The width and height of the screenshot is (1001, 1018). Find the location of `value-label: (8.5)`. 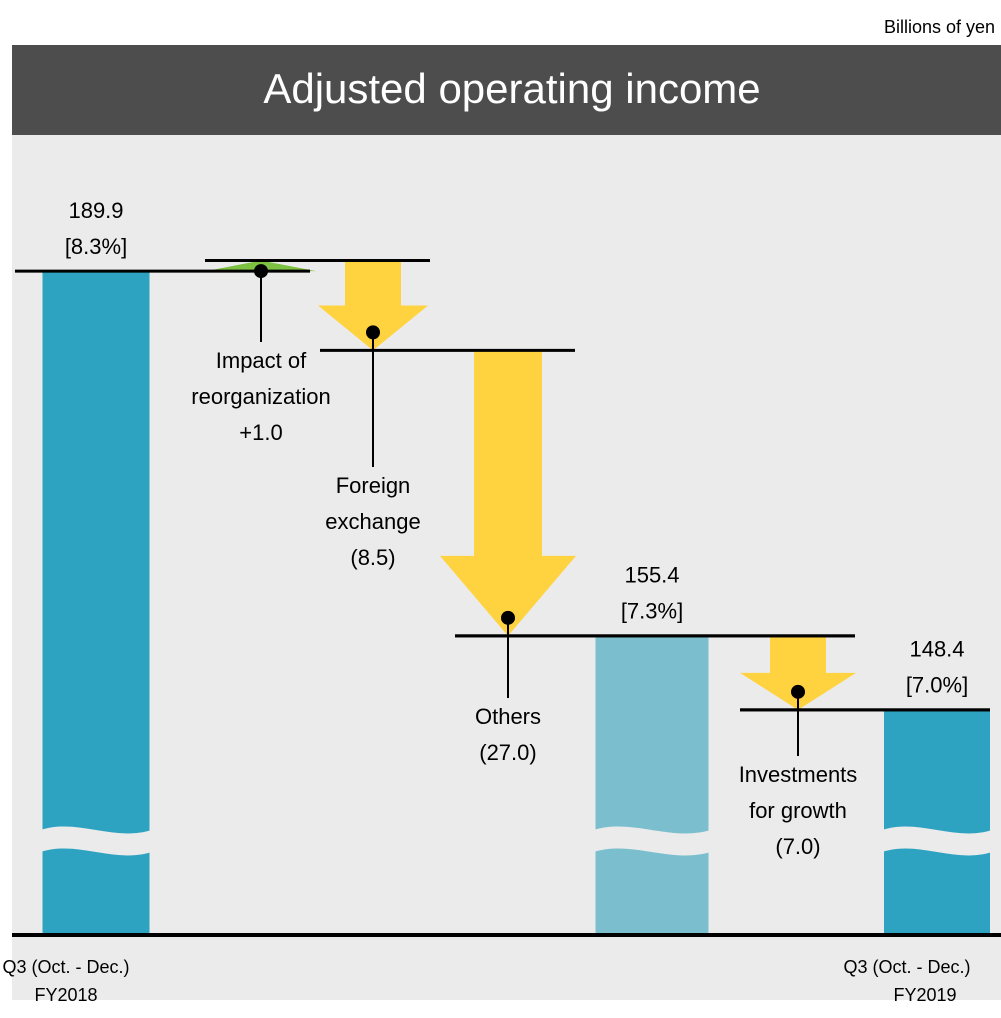

value-label: (8.5) is located at coordinates (372, 557).